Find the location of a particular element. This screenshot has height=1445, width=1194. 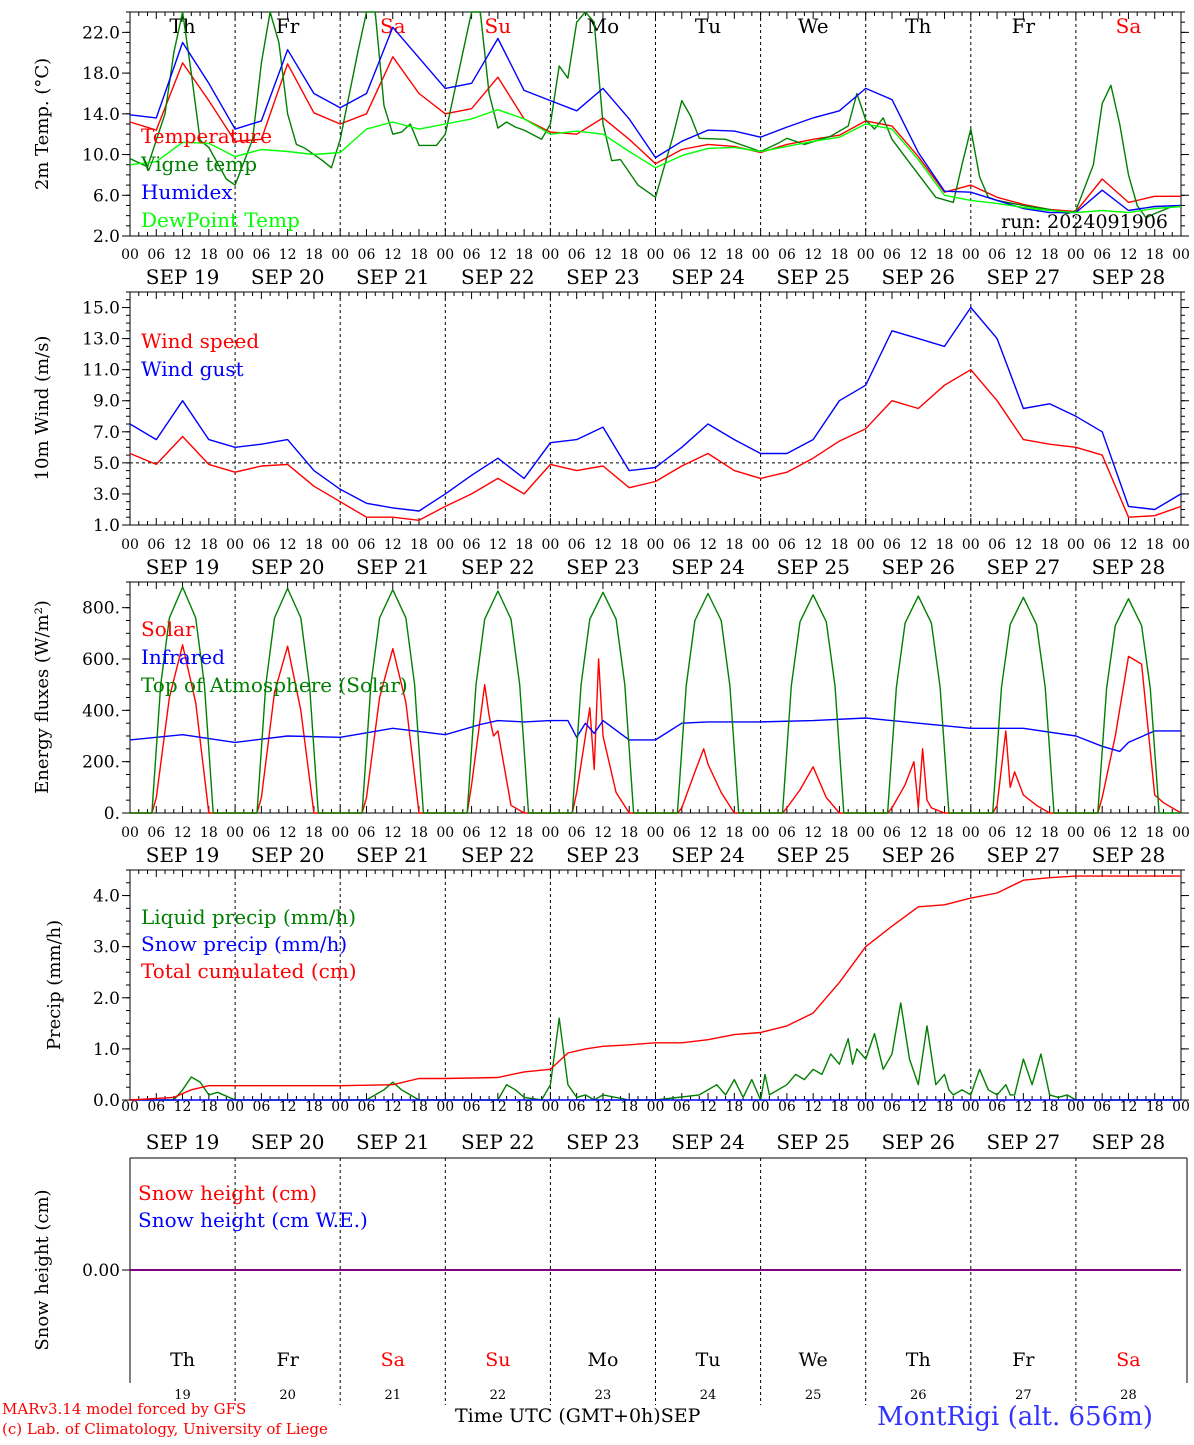

legend-entry: Wind gust is located at coordinates (192, 369).